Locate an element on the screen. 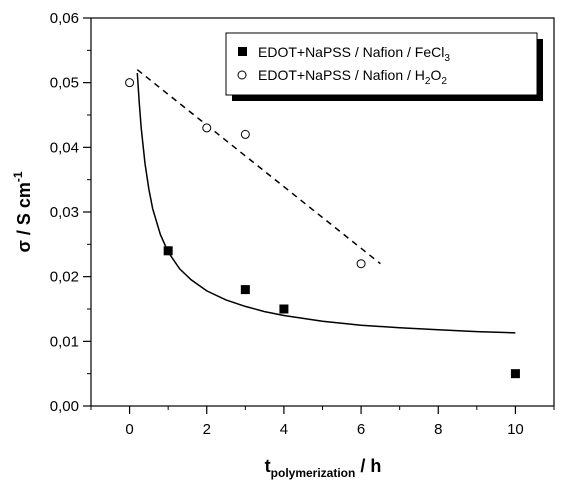 Image resolution: width=568 pixels, height=483 pixels. y-tick-label: 0,05 is located at coordinates (64, 83).